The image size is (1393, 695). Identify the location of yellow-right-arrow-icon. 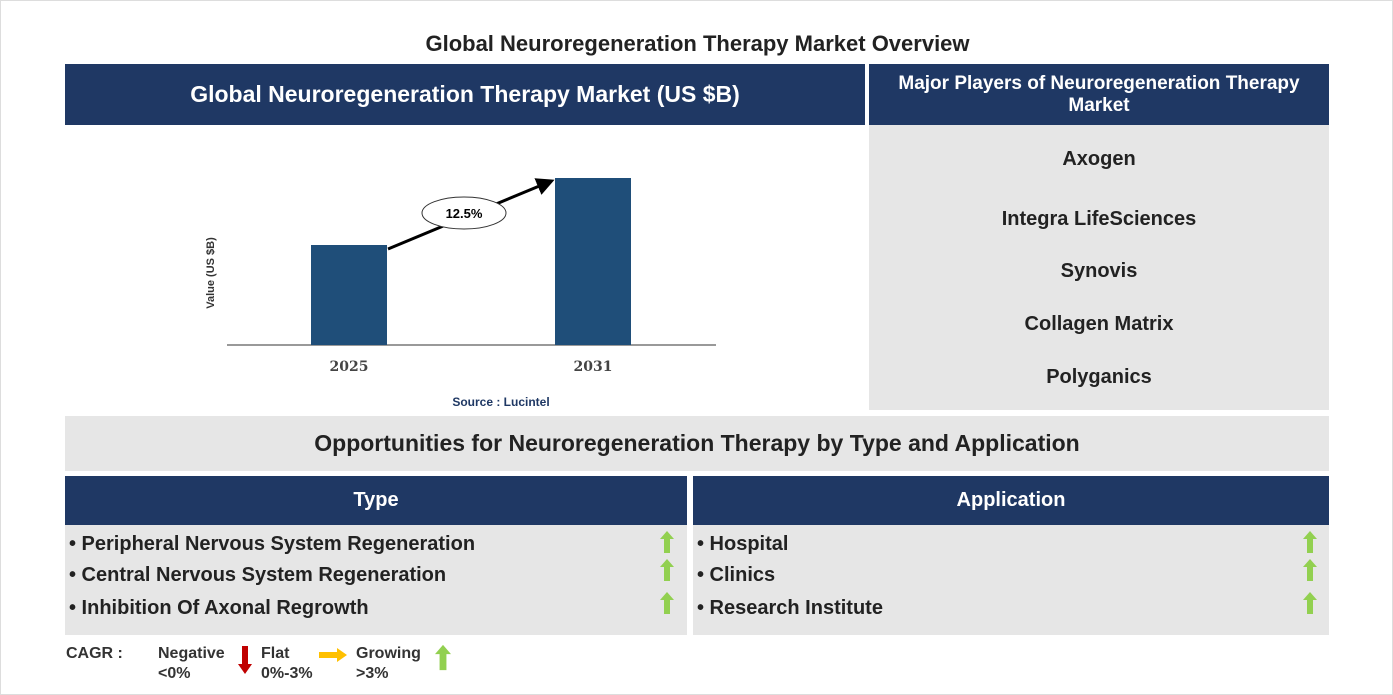
(333, 655).